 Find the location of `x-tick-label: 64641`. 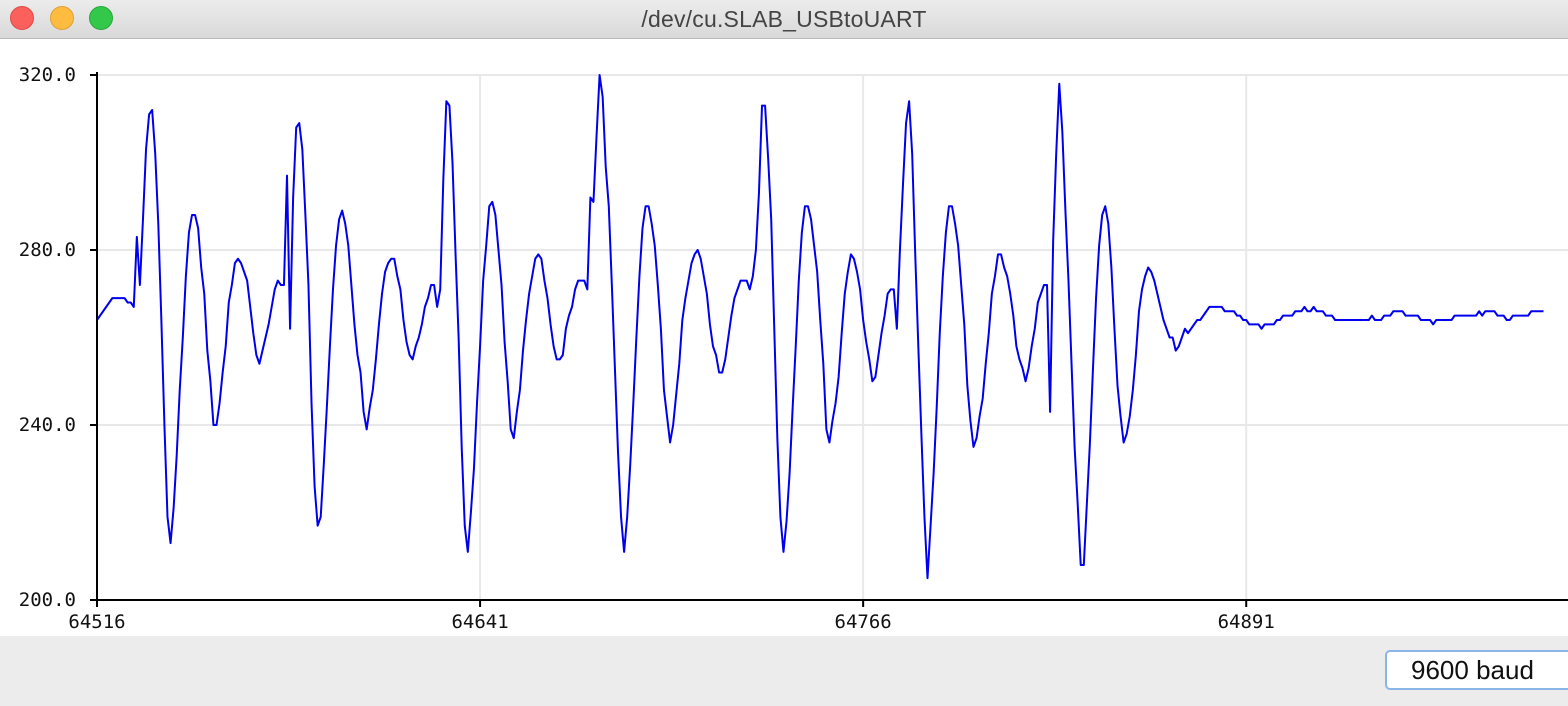

x-tick-label: 64641 is located at coordinates (479, 622).